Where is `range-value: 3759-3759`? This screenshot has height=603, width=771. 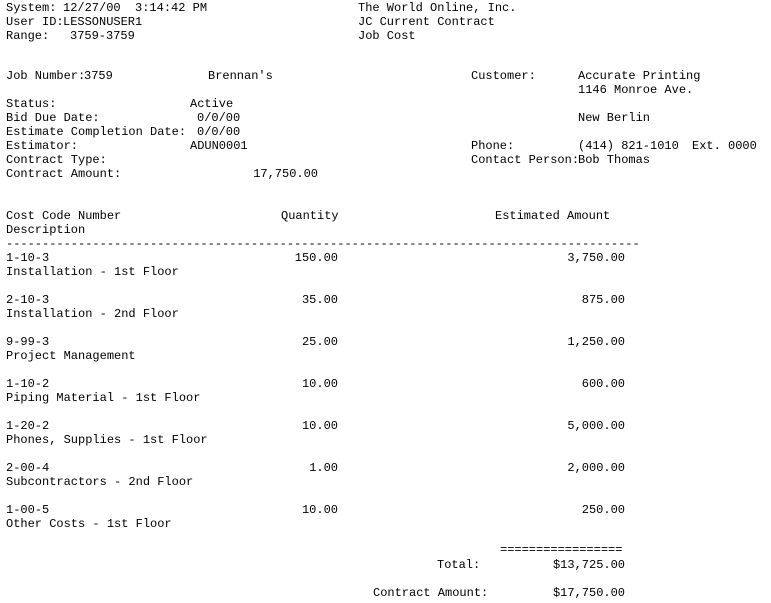 range-value: 3759-3759 is located at coordinates (102, 36).